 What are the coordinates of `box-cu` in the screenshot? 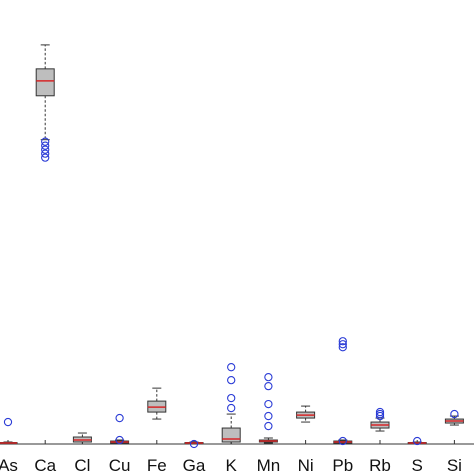 It's located at (120, 429).